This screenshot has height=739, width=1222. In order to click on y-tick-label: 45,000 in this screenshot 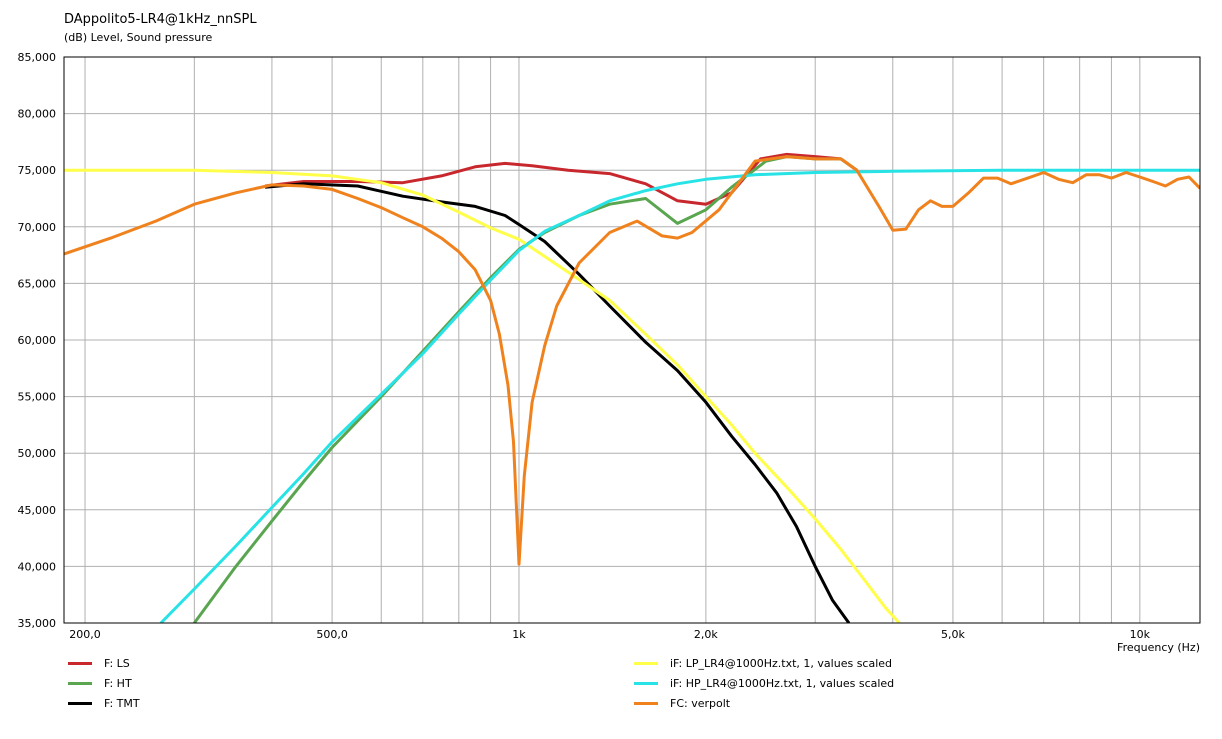, I will do `click(37, 510)`.